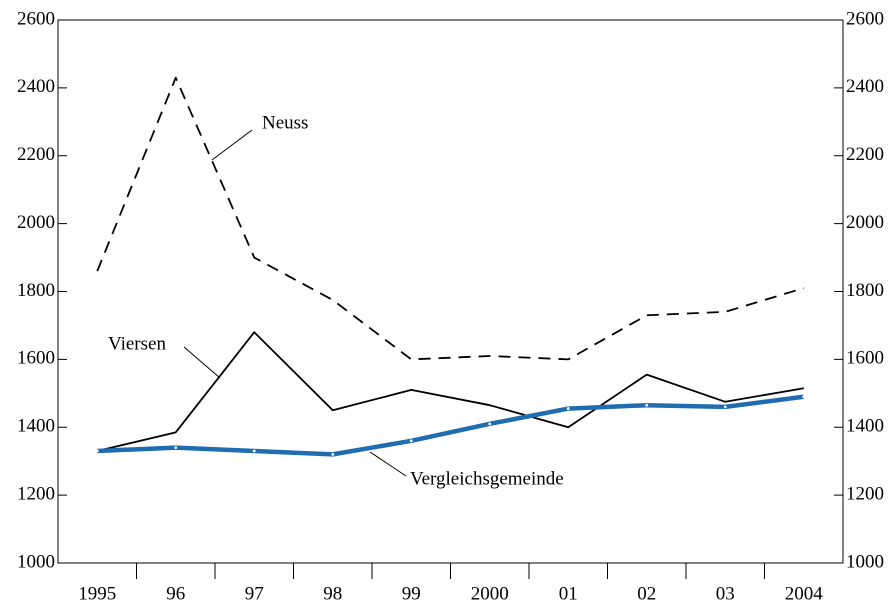 The height and width of the screenshot is (610, 895). What do you see at coordinates (487, 478) in the screenshot?
I see `series-label: Vergleichsgemeinde` at bounding box center [487, 478].